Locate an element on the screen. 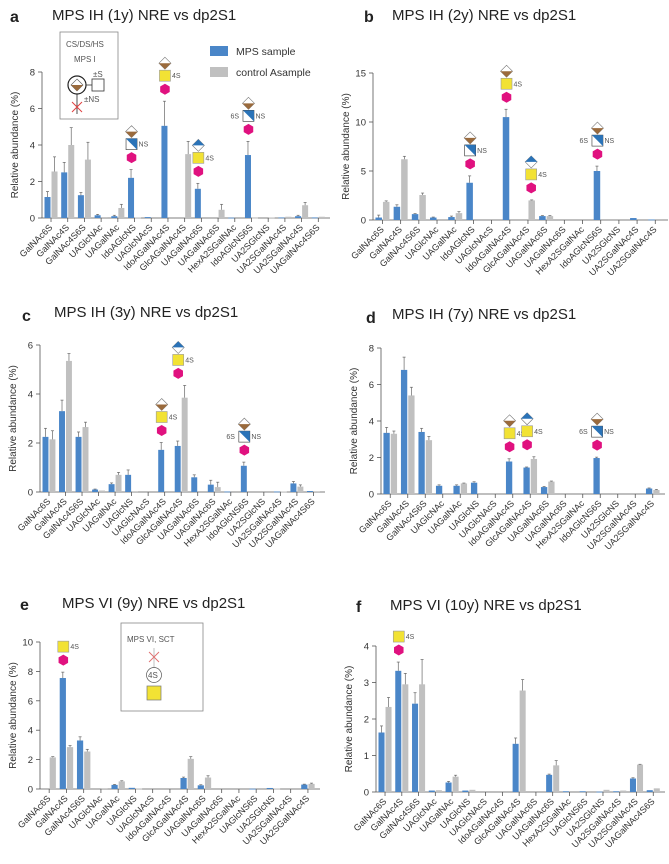 The width and height of the screenshot is (669, 864). annotation-sulfate-label: 6S is located at coordinates (583, 141).